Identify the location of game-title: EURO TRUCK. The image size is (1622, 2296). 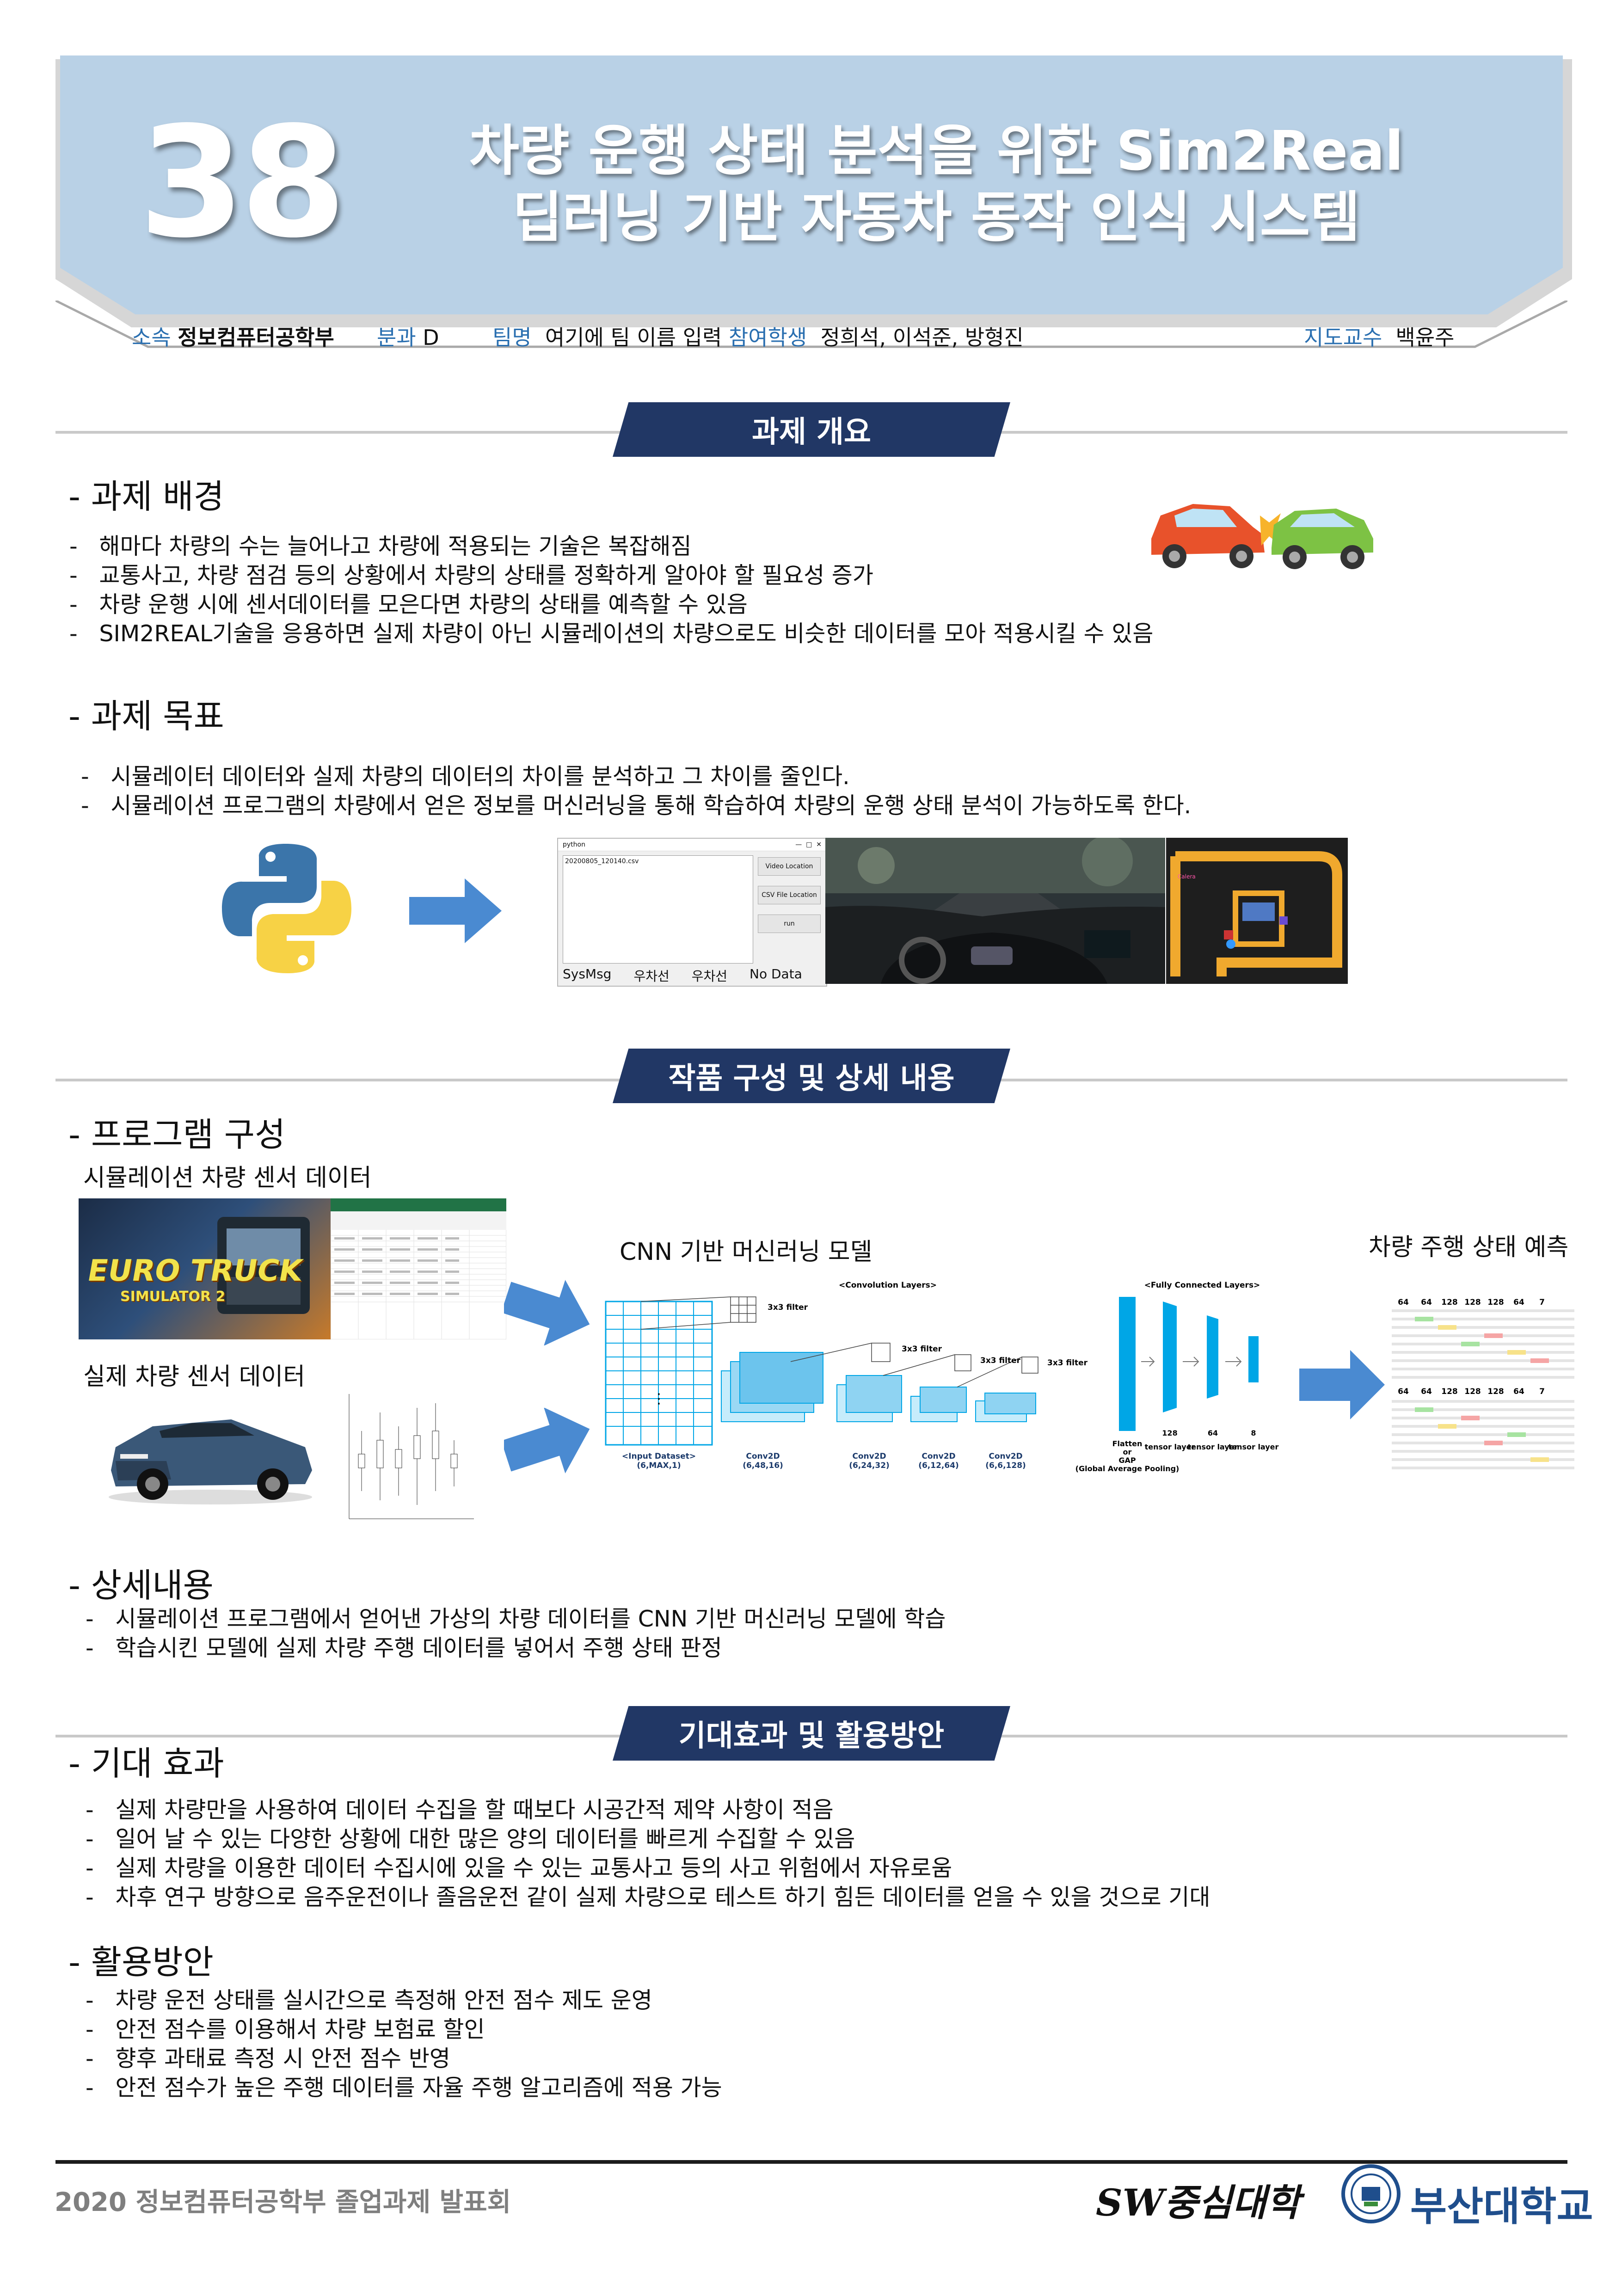
(195, 1271).